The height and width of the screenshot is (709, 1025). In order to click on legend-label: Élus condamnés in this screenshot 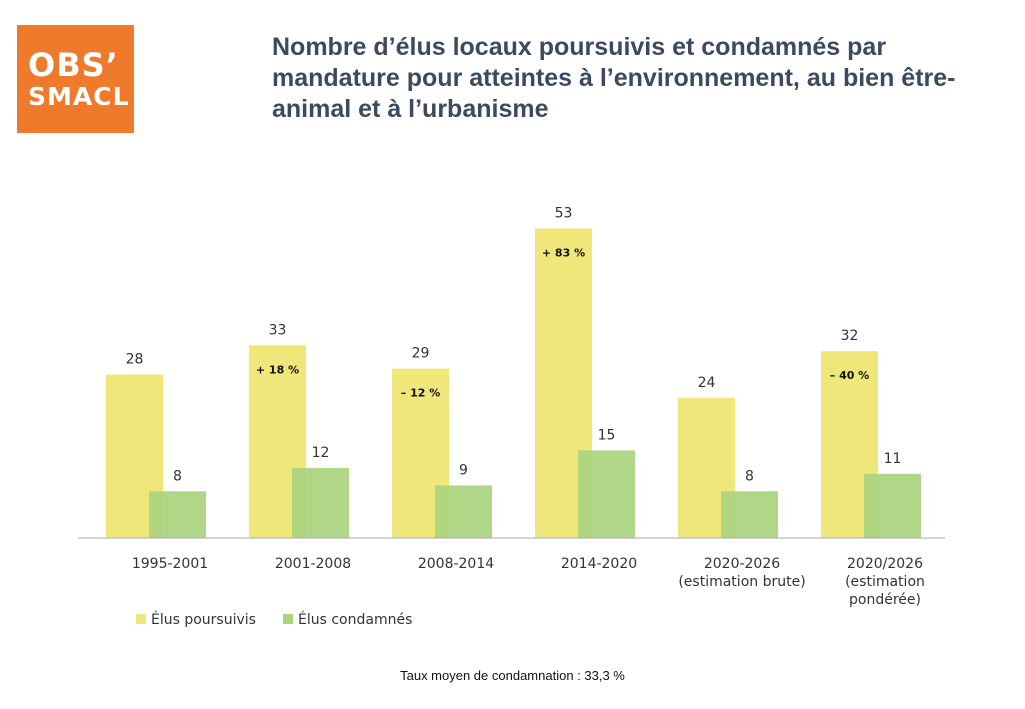, I will do `click(355, 619)`.